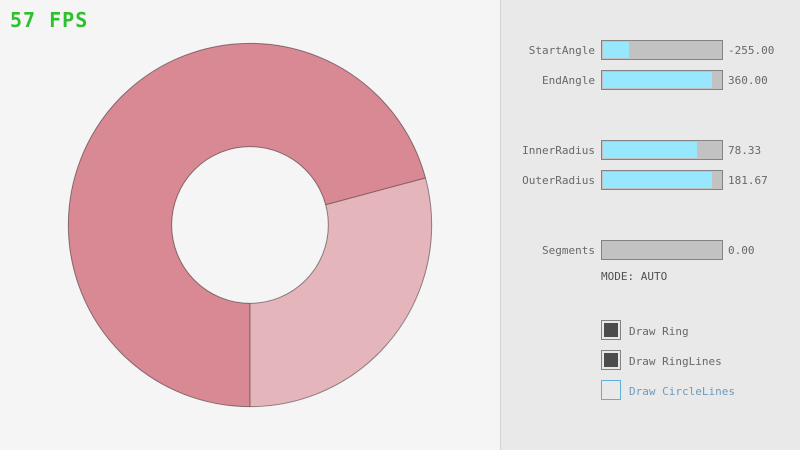 Image resolution: width=800 pixels, height=450 pixels. I want to click on slider-endangle, so click(662, 80).